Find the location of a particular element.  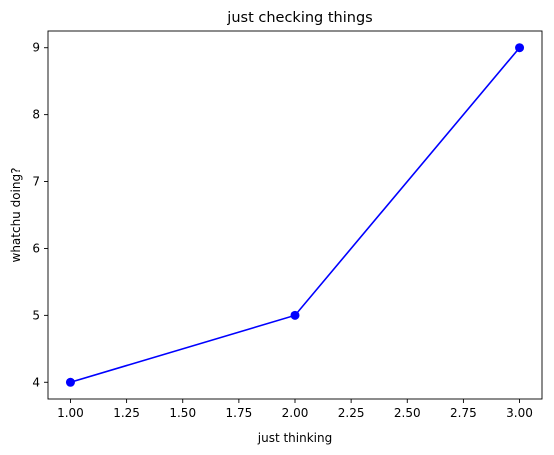

x-tick-label: 1.25 is located at coordinates (126, 413).